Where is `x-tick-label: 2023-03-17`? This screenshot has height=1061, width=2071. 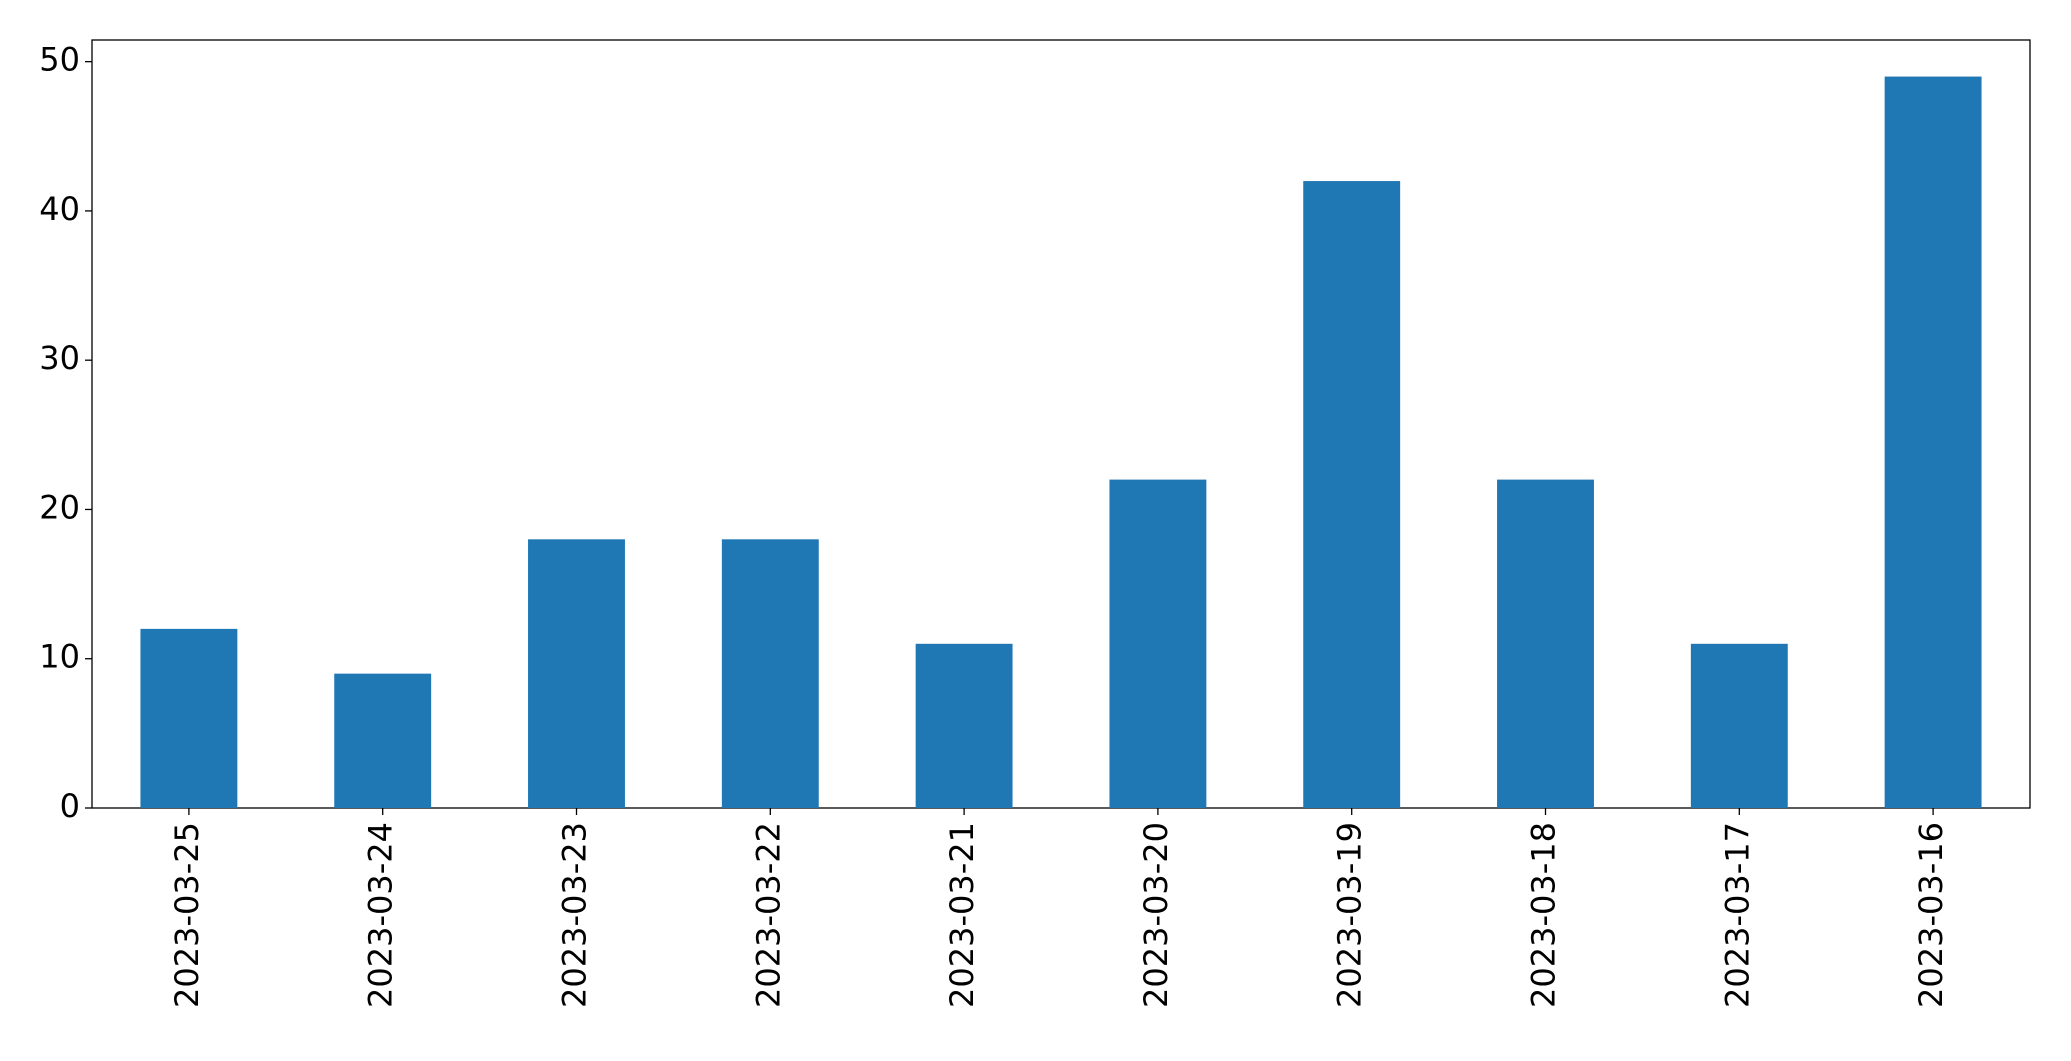 x-tick-label: 2023-03-17 is located at coordinates (1737, 915).